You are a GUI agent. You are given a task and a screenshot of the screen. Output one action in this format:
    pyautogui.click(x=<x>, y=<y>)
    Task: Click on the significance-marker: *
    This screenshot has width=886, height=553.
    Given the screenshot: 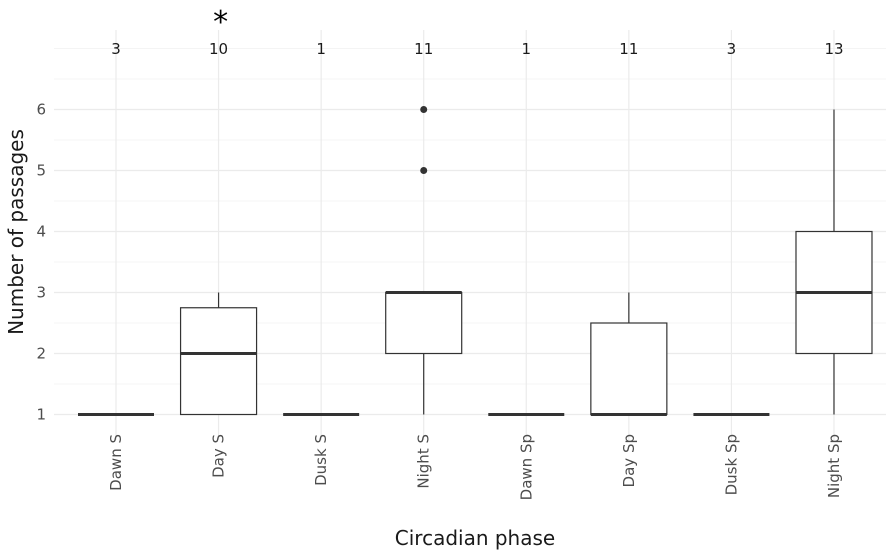 What is the action you would take?
    pyautogui.click(x=220, y=22)
    